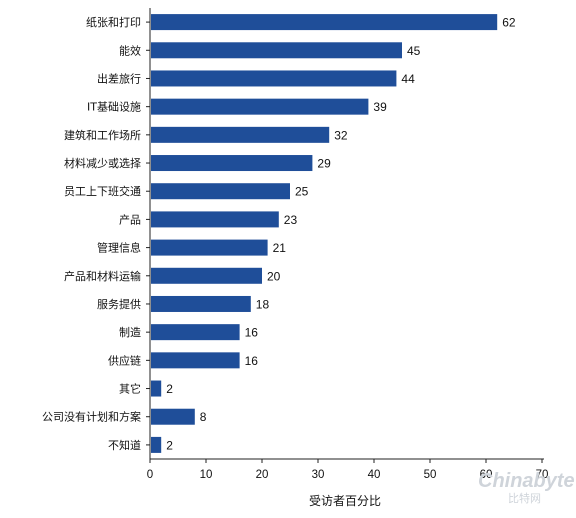  I want to click on category-label: 能效, so click(130, 50).